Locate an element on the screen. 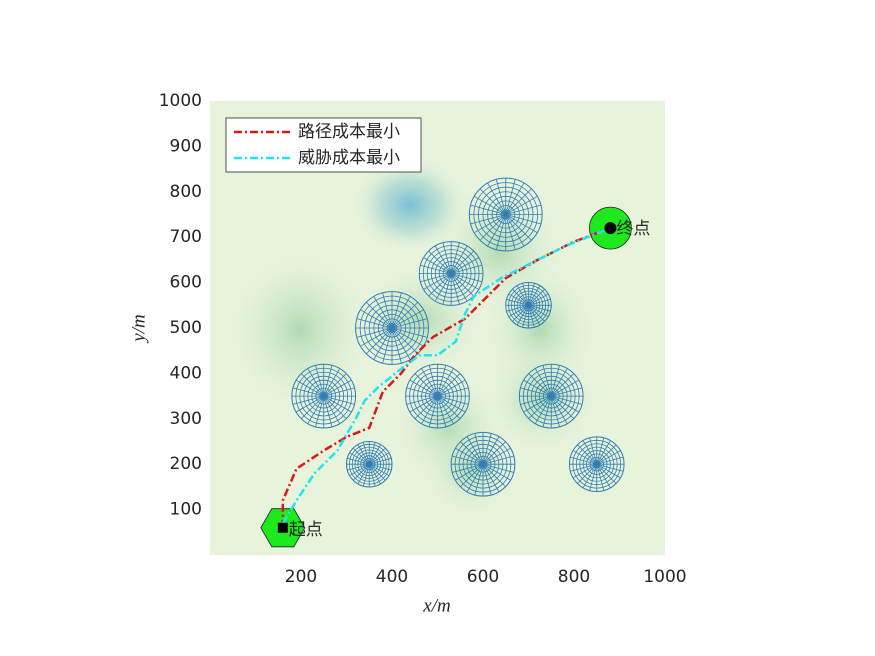  y-tick-label: 800 is located at coordinates (186, 192).